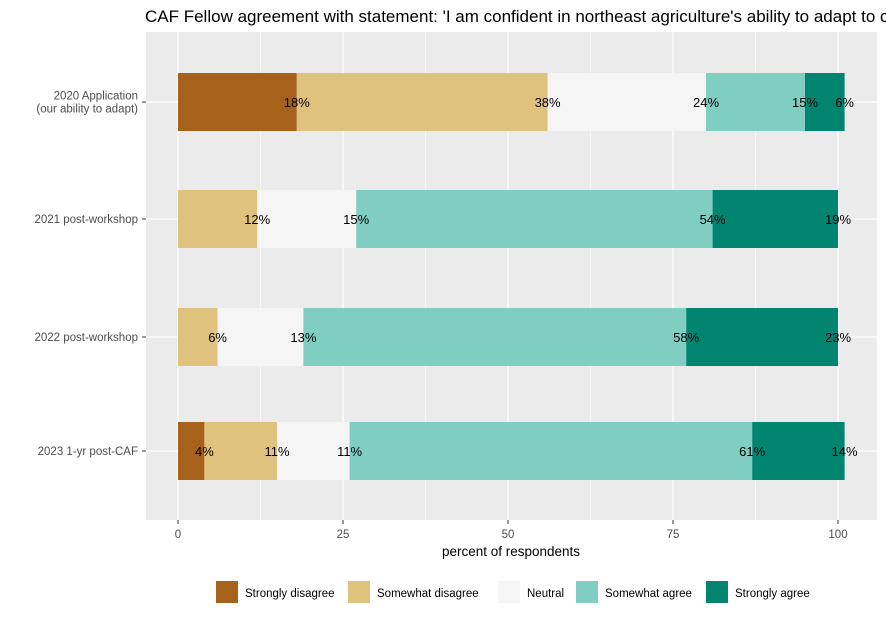 This screenshot has width=886, height=618. Describe the element at coordinates (686, 337) in the screenshot. I see `data-label: 58%` at that location.